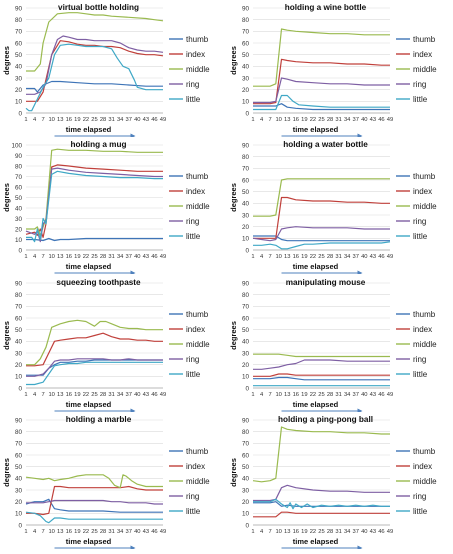  Describe the element at coordinates (25, 257) in the screenshot. I see `x-tick-label: 1` at that location.